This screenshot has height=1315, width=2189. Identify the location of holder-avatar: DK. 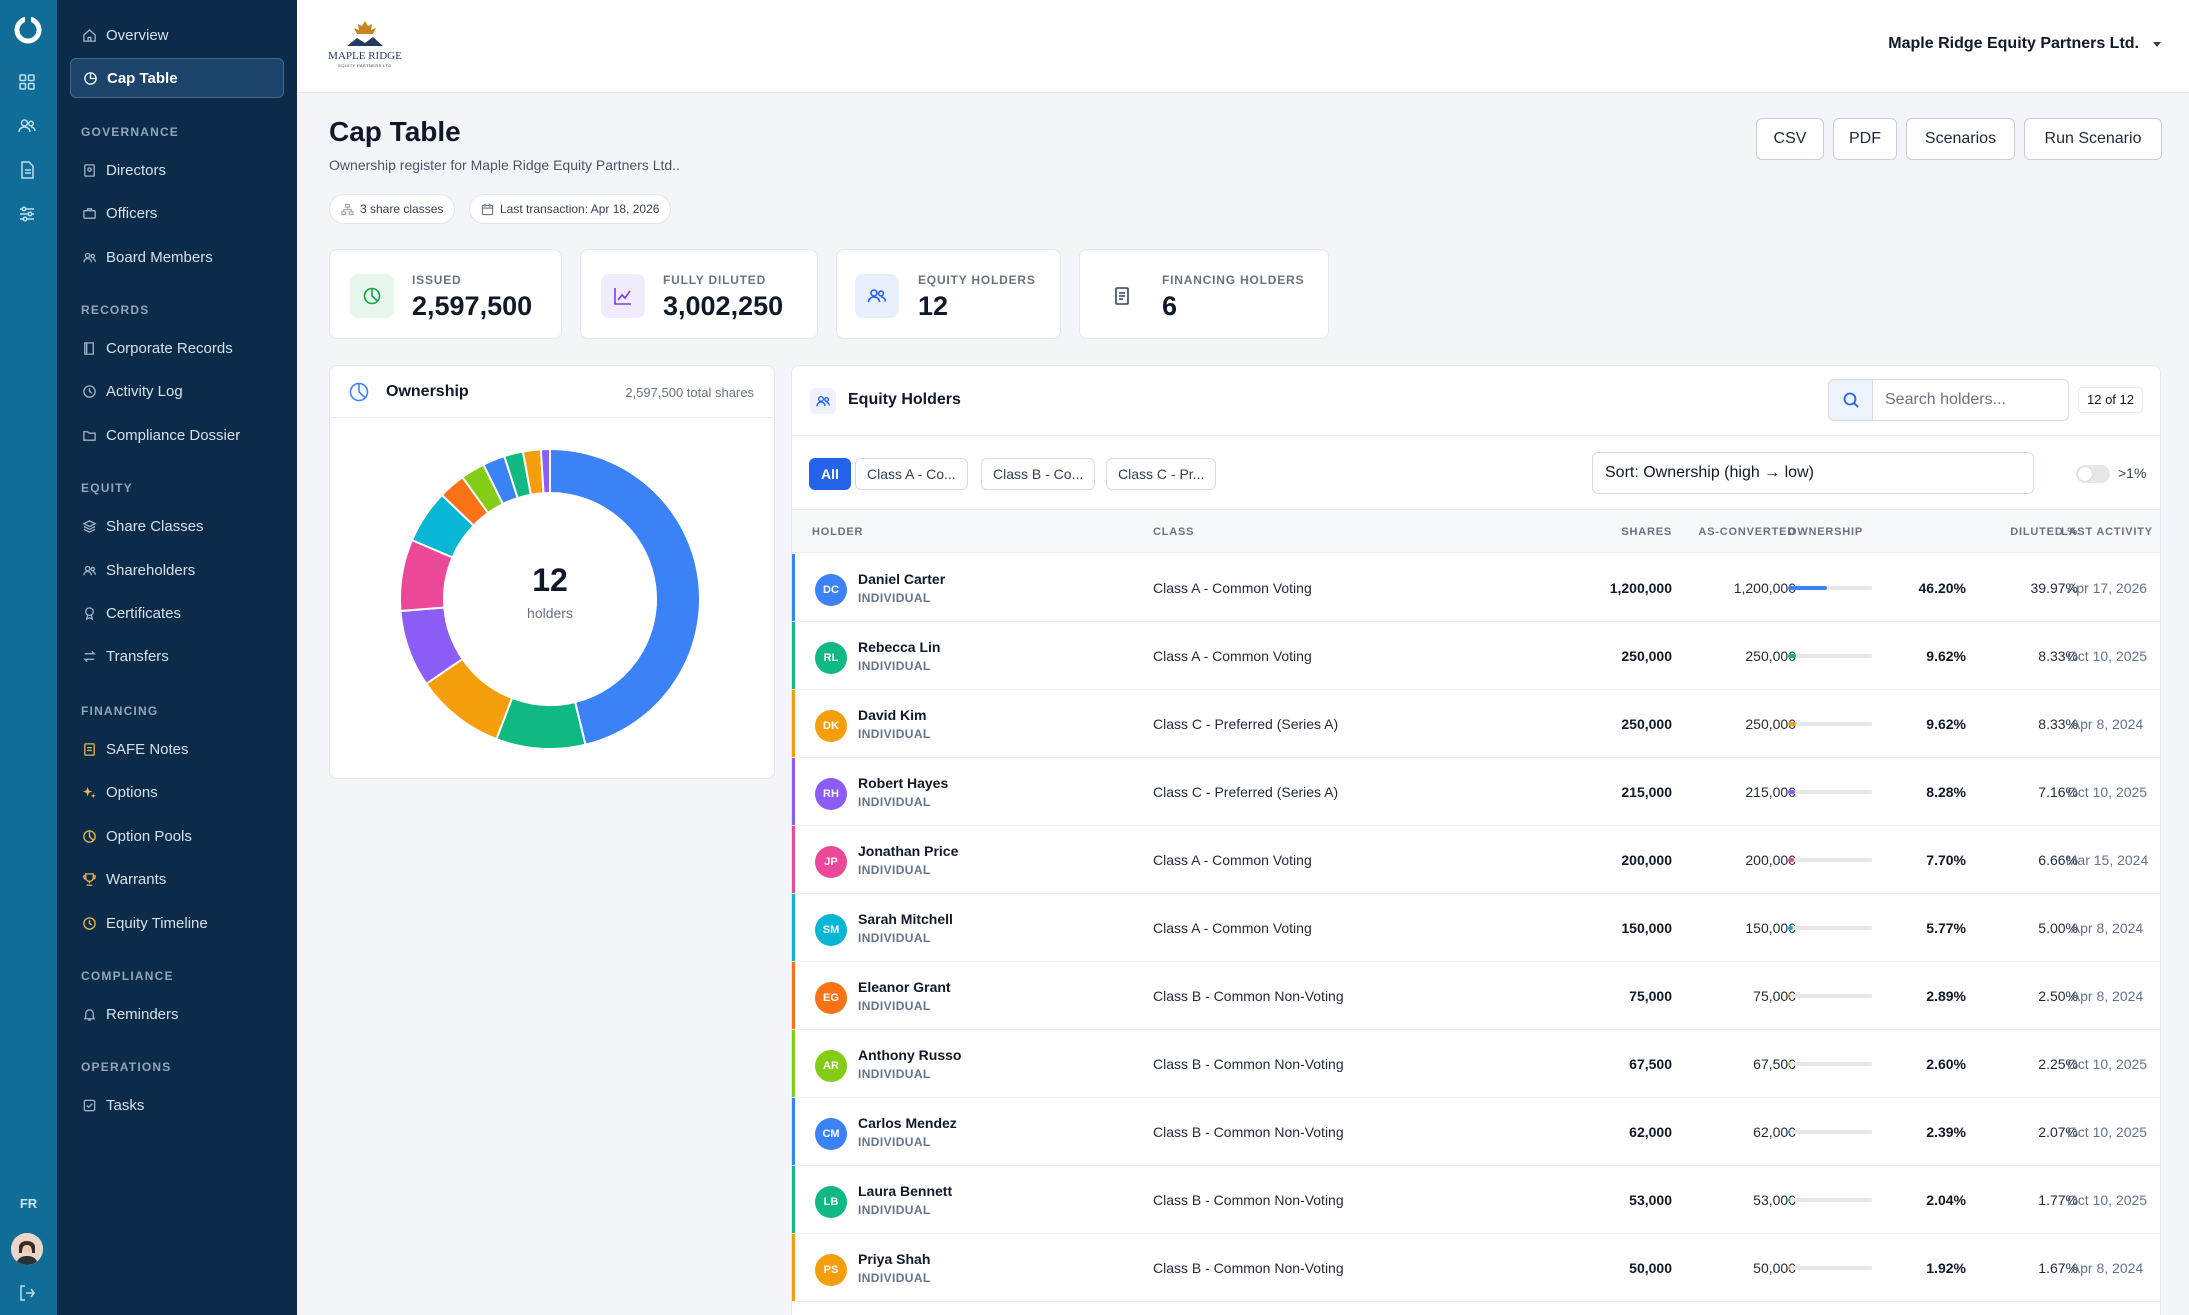
(831, 726).